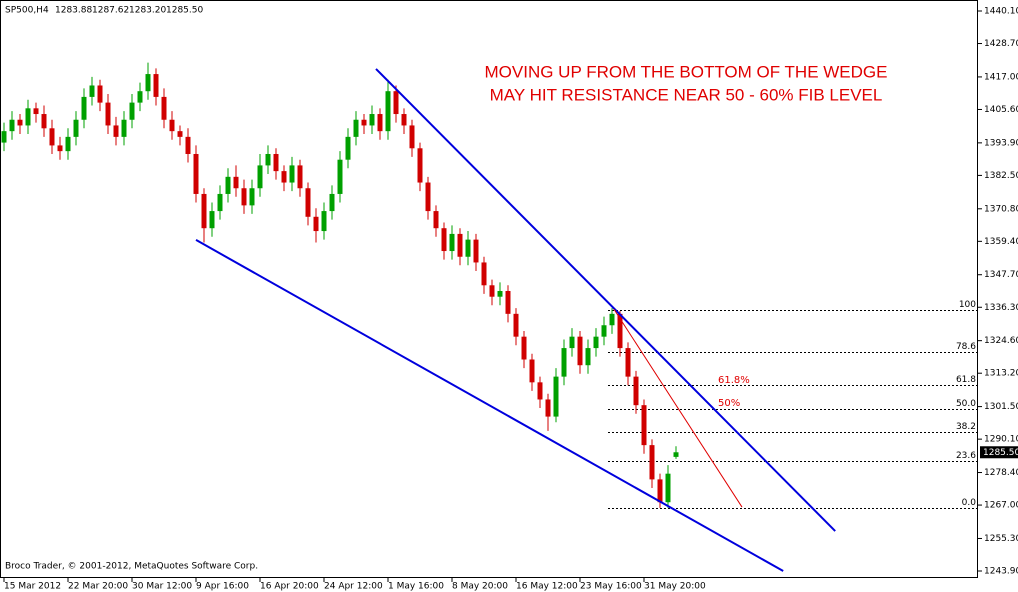 The height and width of the screenshot is (592, 1018). Describe the element at coordinates (547, 587) in the screenshot. I see `x-tick-label: 16 May 12:00` at that location.